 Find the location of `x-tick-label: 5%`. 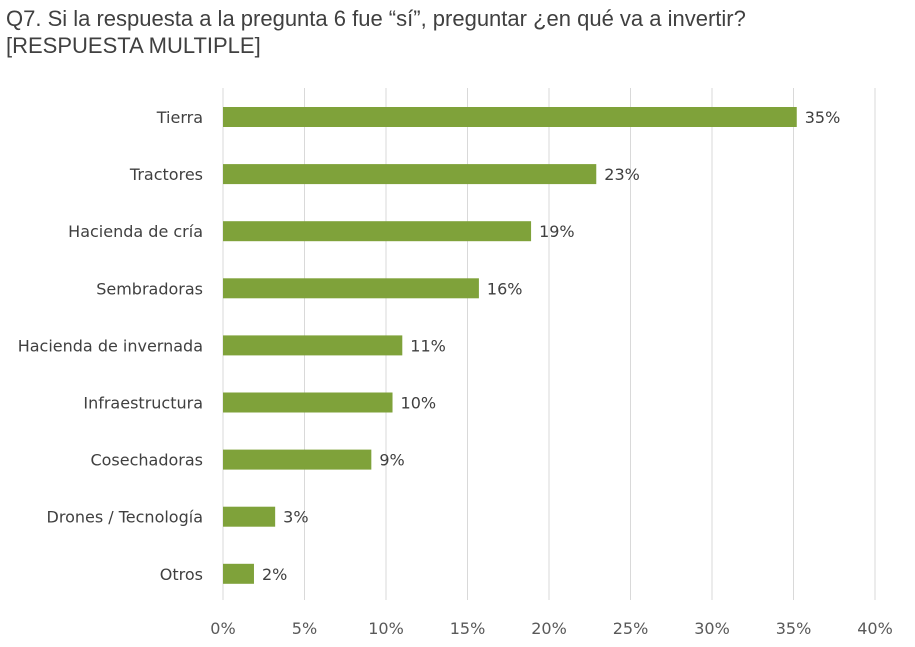

x-tick-label: 5% is located at coordinates (304, 628).